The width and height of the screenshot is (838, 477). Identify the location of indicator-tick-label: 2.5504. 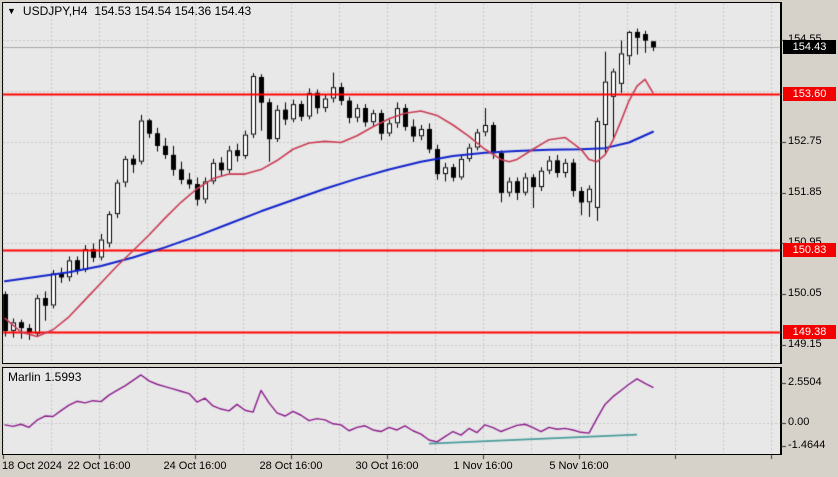
(805, 382).